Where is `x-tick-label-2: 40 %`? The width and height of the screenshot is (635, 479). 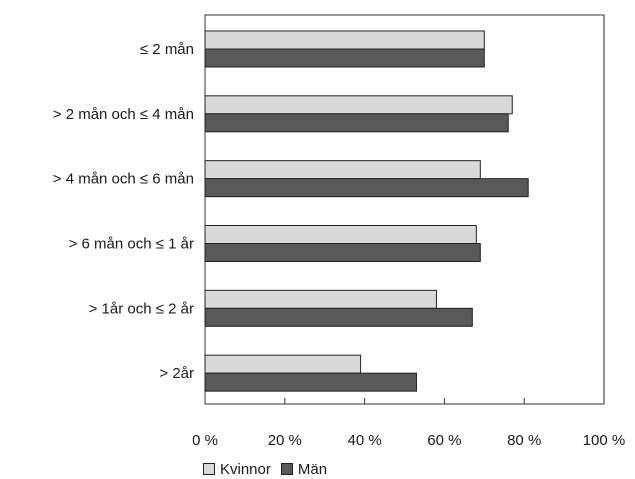
x-tick-label-2: 40 % is located at coordinates (364, 440).